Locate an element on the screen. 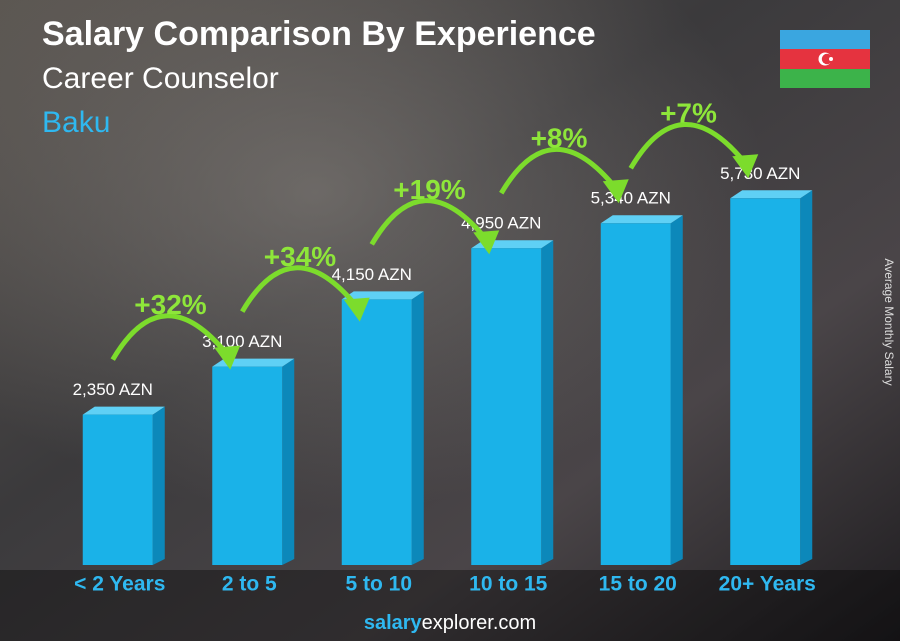 The height and width of the screenshot is (641, 900). source-brand: salary is located at coordinates (393, 623).